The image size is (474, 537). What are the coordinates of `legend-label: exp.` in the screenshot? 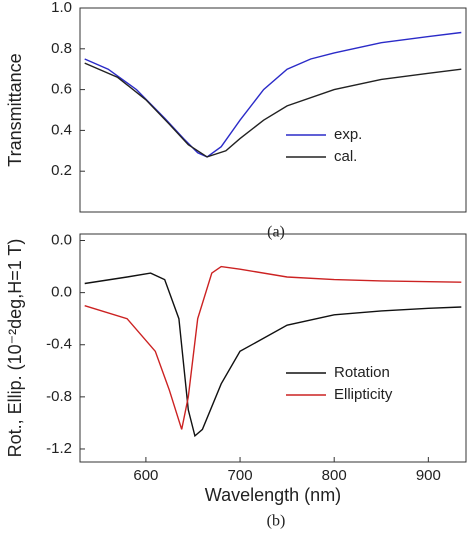 It's located at (348, 134).